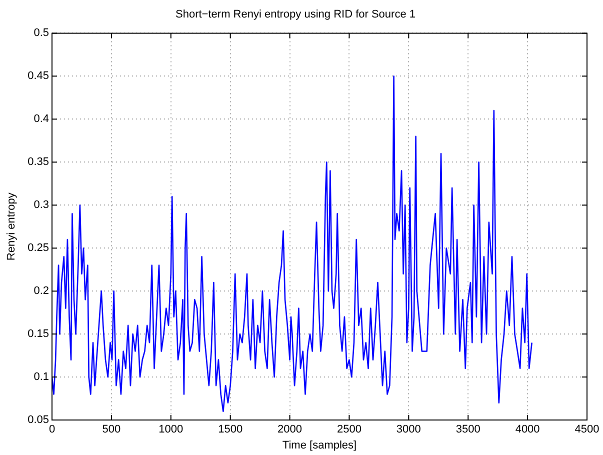 The image size is (603, 455). I want to click on x-tick-label: 2500, so click(349, 430).